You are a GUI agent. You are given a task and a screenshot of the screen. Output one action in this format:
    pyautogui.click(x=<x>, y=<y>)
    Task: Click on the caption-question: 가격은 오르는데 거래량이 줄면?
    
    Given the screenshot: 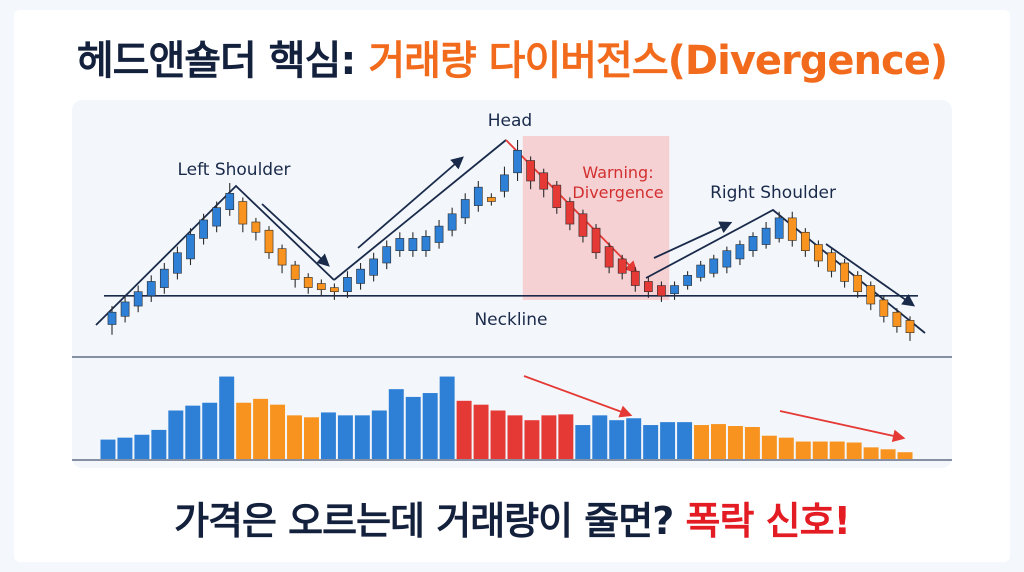 What is the action you would take?
    pyautogui.click(x=430, y=521)
    